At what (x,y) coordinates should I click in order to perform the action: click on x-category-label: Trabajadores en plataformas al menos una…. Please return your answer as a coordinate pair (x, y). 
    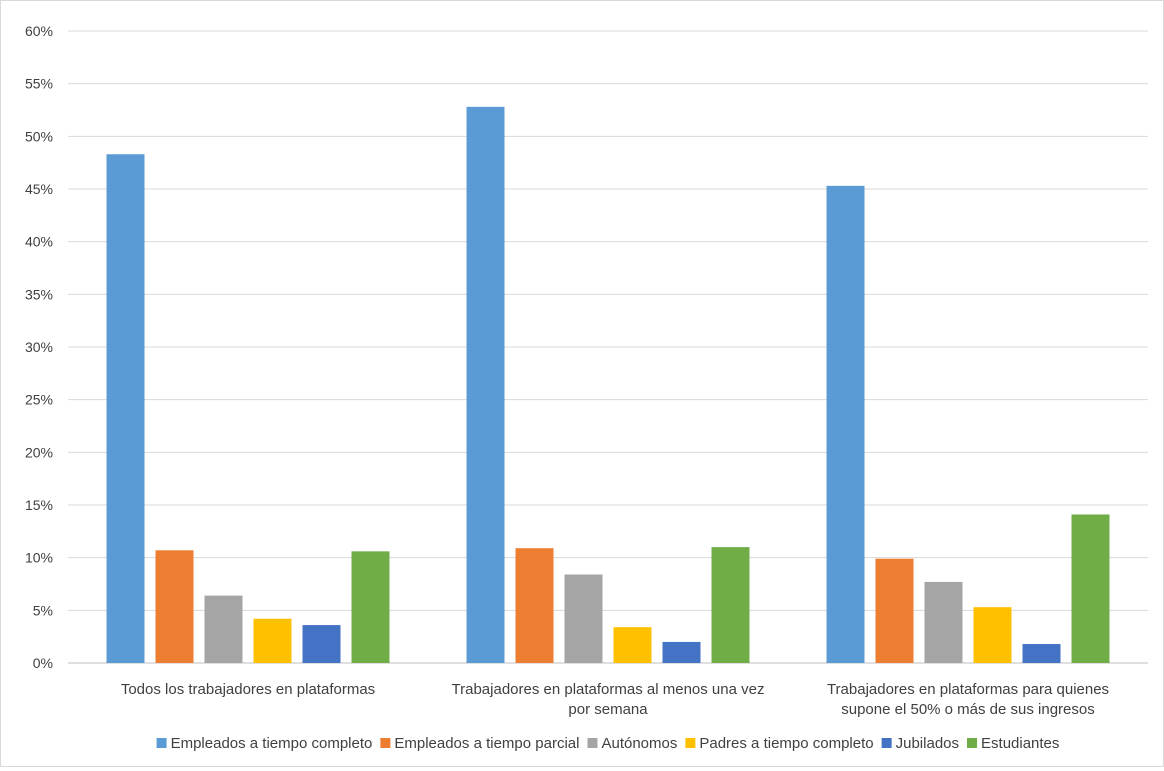
    Looking at the image, I should click on (608, 699).